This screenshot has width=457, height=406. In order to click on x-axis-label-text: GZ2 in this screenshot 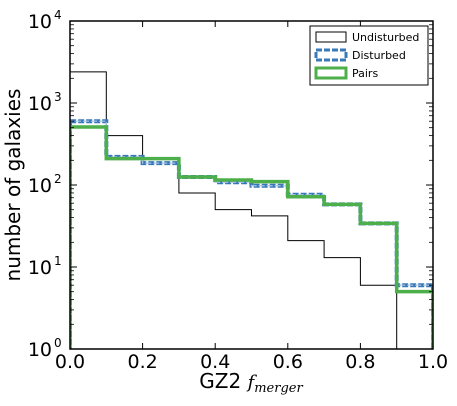, I will do `click(223, 381)`.